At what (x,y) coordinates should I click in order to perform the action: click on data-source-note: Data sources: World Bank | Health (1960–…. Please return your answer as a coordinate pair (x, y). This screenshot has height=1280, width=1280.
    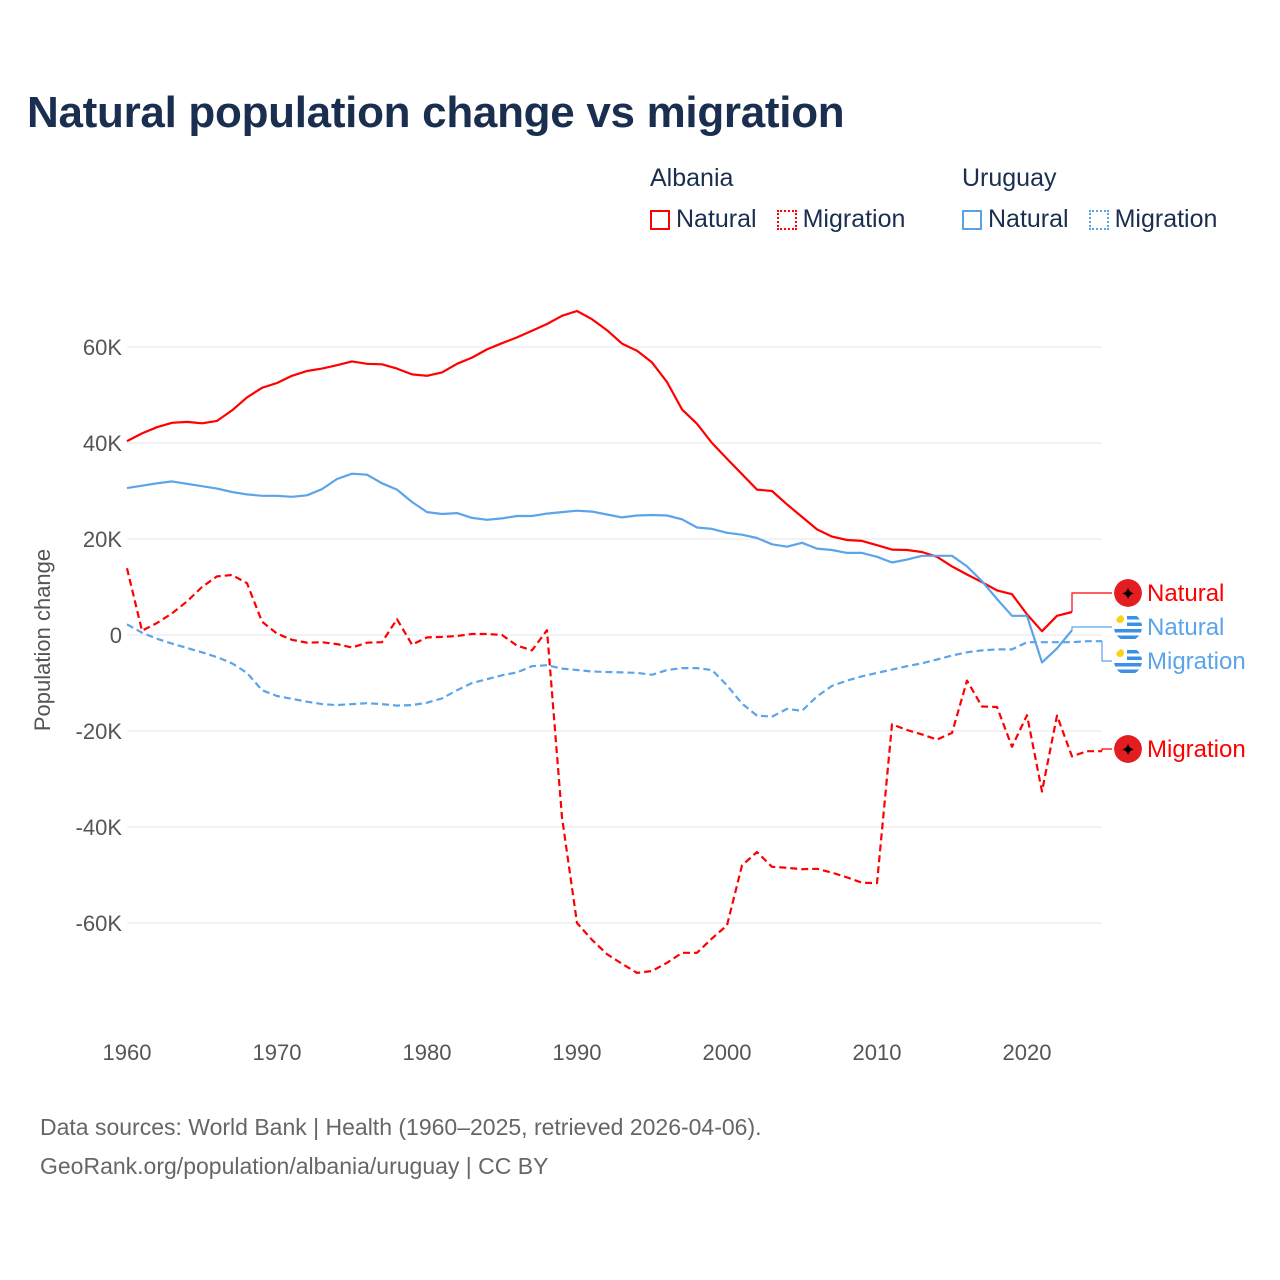
    Looking at the image, I should click on (401, 1127).